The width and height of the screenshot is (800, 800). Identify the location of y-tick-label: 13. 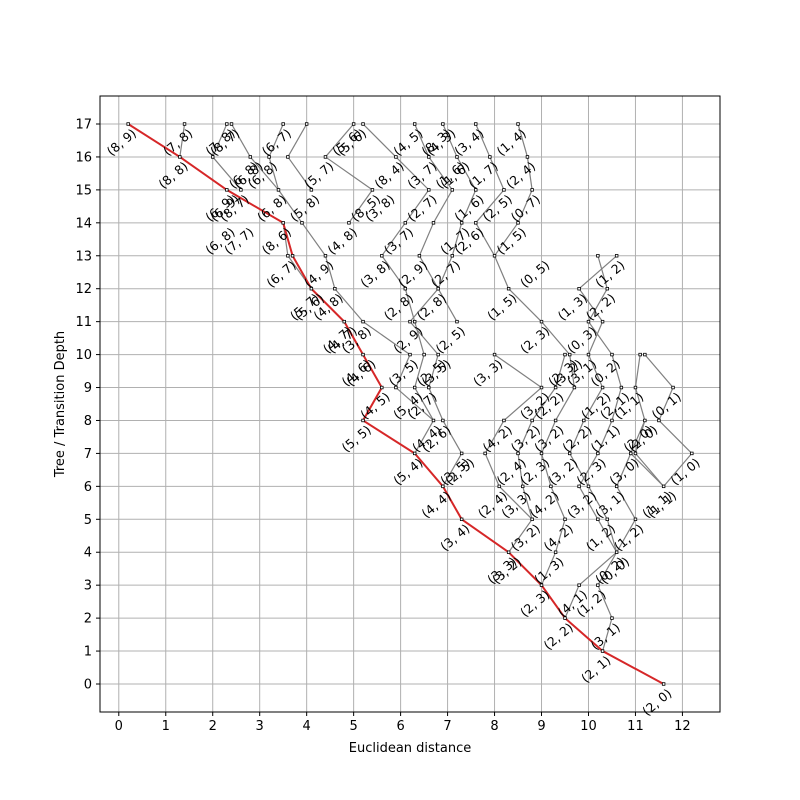
(83, 256).